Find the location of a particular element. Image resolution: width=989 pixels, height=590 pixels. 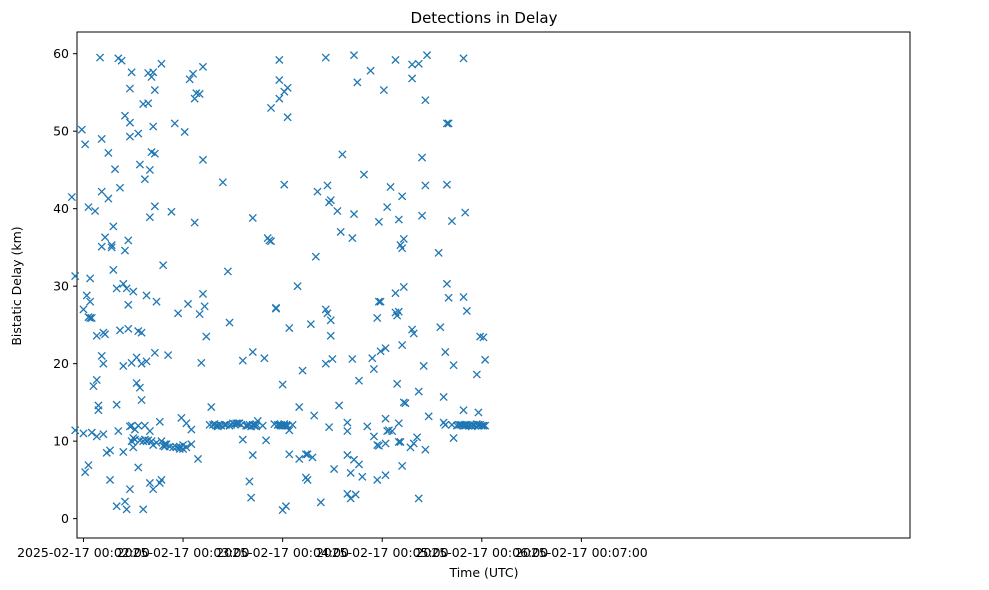

x-tick-label-1: 2025-02-17 00:03:00 is located at coordinates (183, 552).